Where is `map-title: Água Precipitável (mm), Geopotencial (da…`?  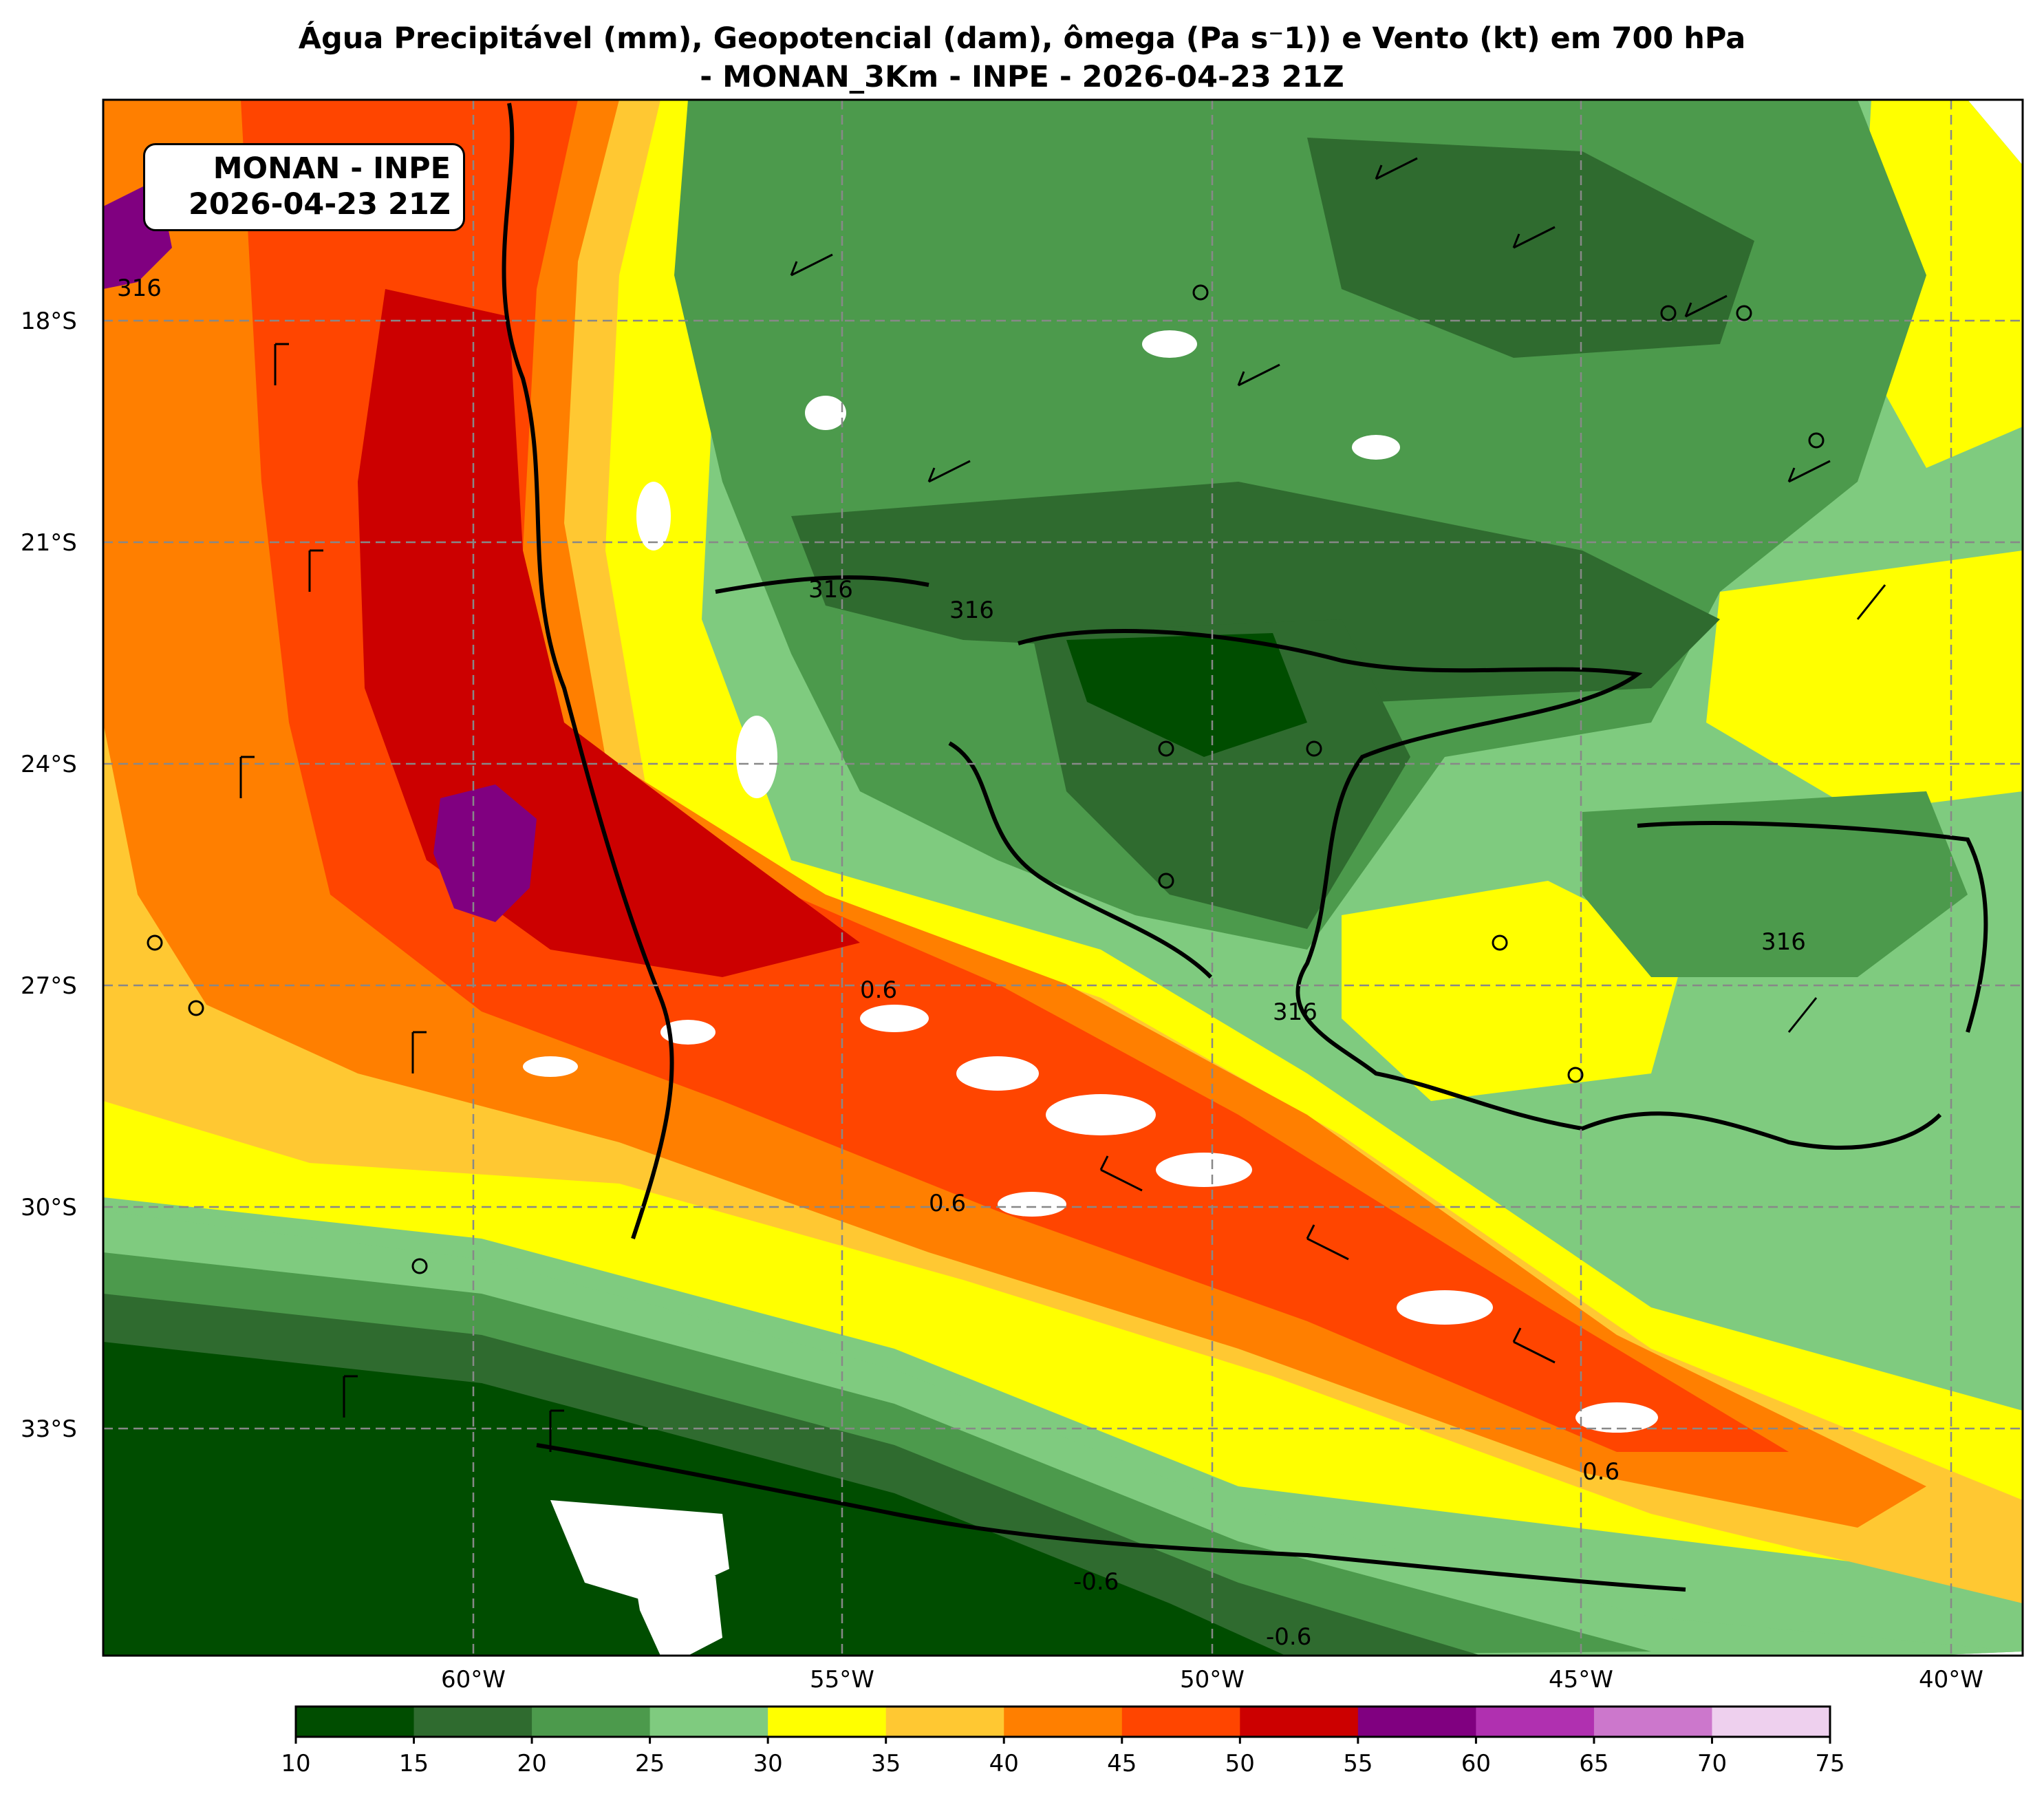
map-title: Água Precipitável (mm), Geopotencial (da… is located at coordinates (1022, 57).